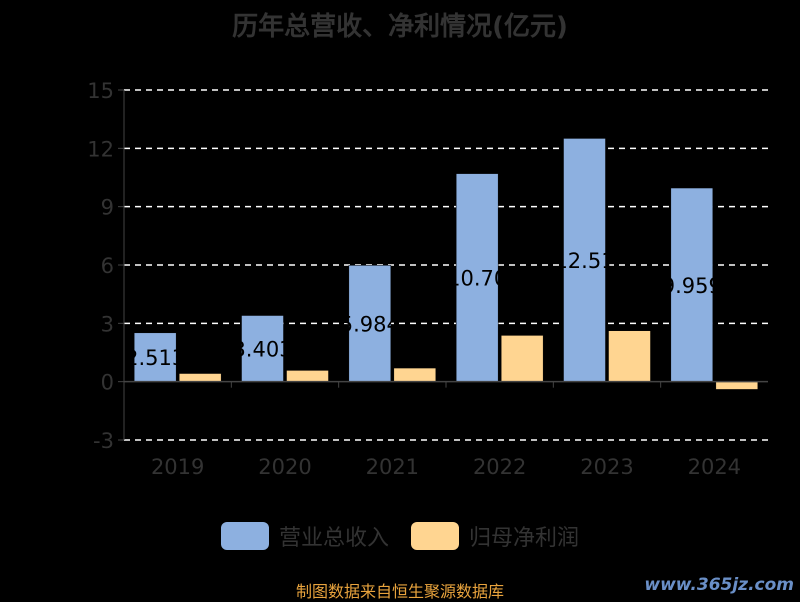 The image size is (800, 602). Describe the element at coordinates (692, 286) in the screenshot. I see `data-label-revenue: 9.959` at that location.